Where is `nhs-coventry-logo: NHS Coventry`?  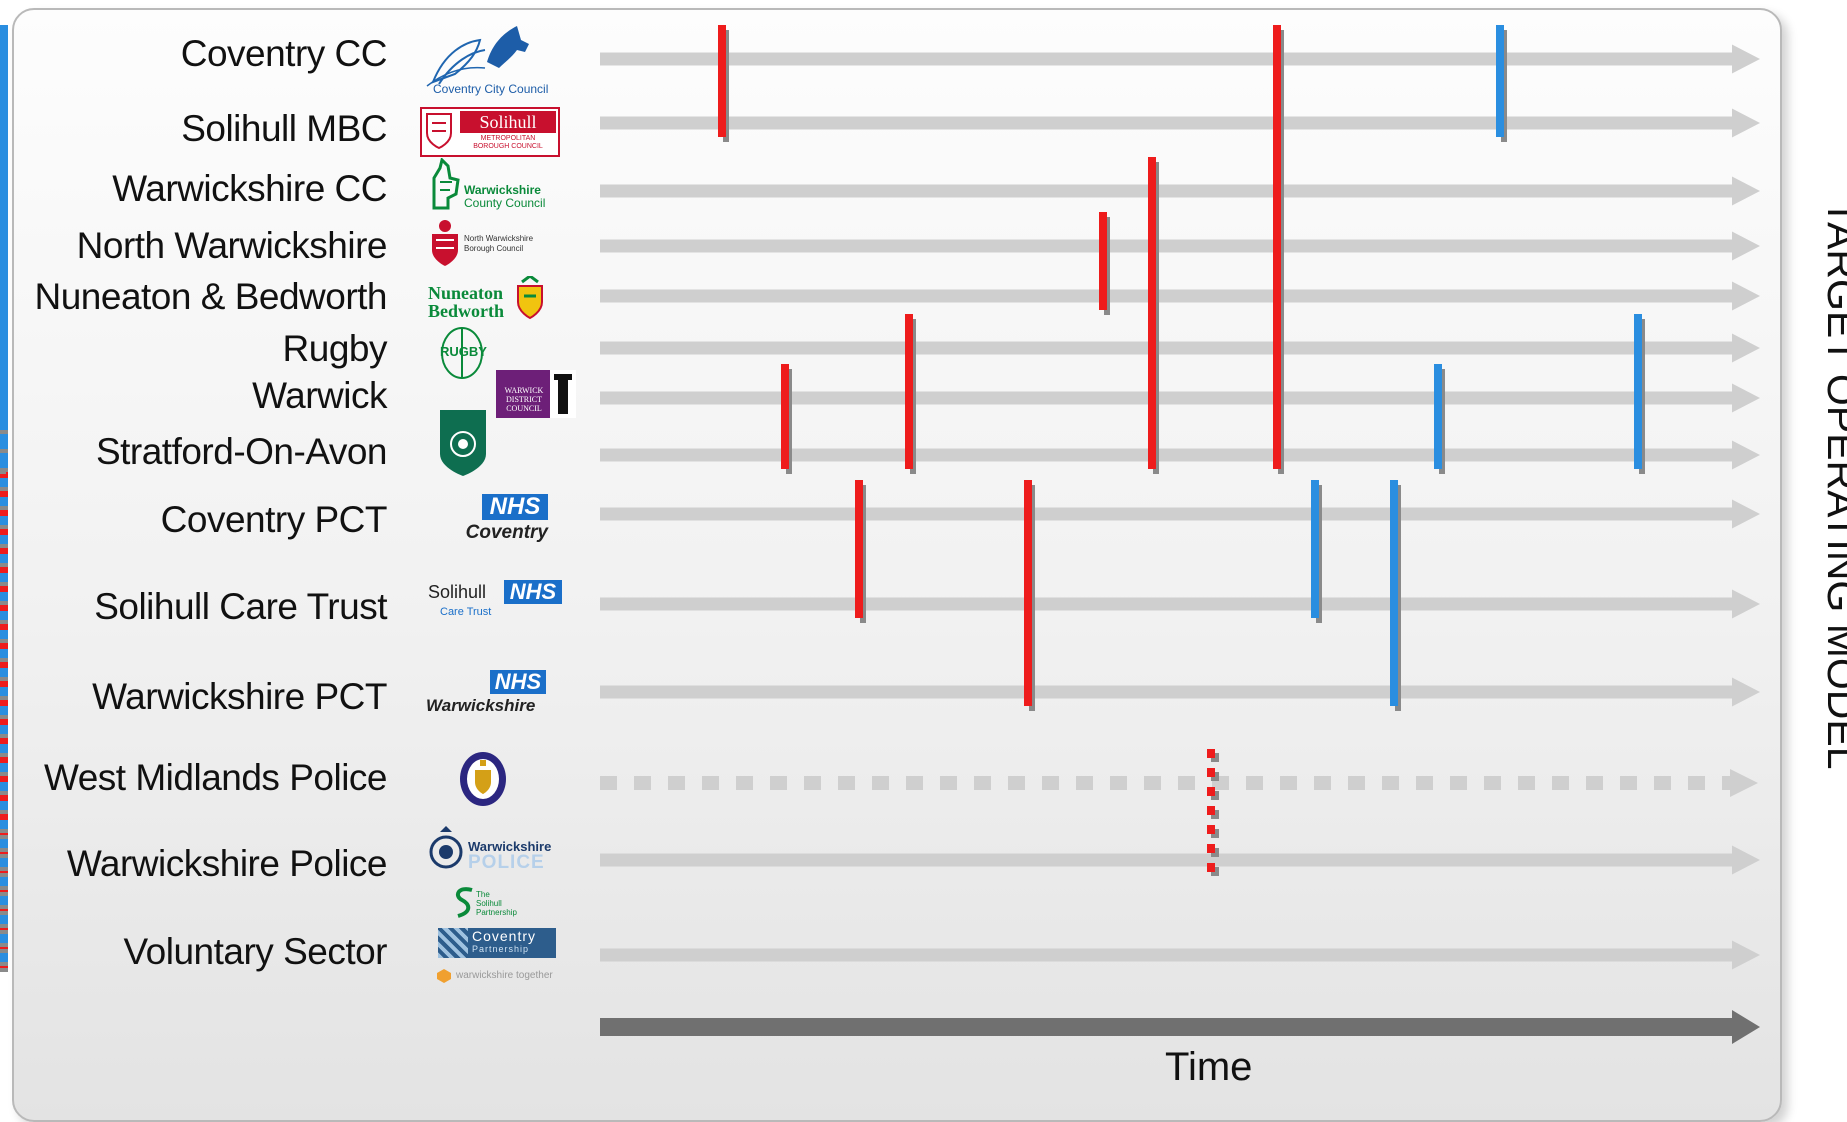 nhs-coventry-logo: NHS Coventry is located at coordinates (506, 518).